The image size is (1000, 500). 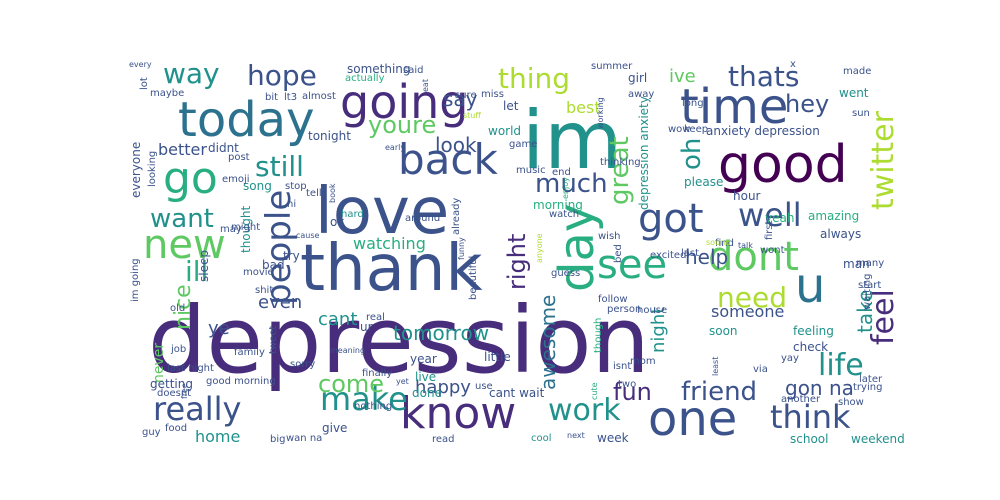 What do you see at coordinates (810, 417) in the screenshot?
I see `word-think: think` at bounding box center [810, 417].